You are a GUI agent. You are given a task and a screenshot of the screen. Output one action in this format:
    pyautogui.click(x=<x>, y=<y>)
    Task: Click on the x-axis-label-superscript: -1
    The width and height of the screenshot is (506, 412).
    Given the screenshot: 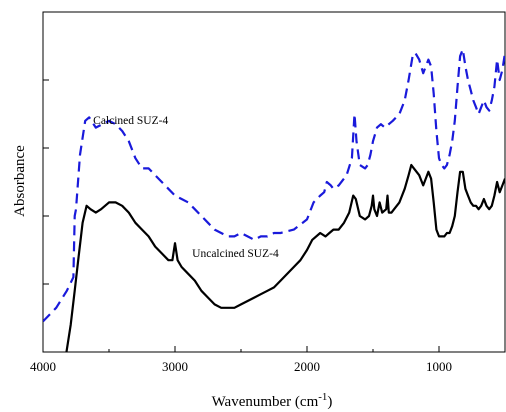 What is the action you would take?
    pyautogui.click(x=322, y=397)
    